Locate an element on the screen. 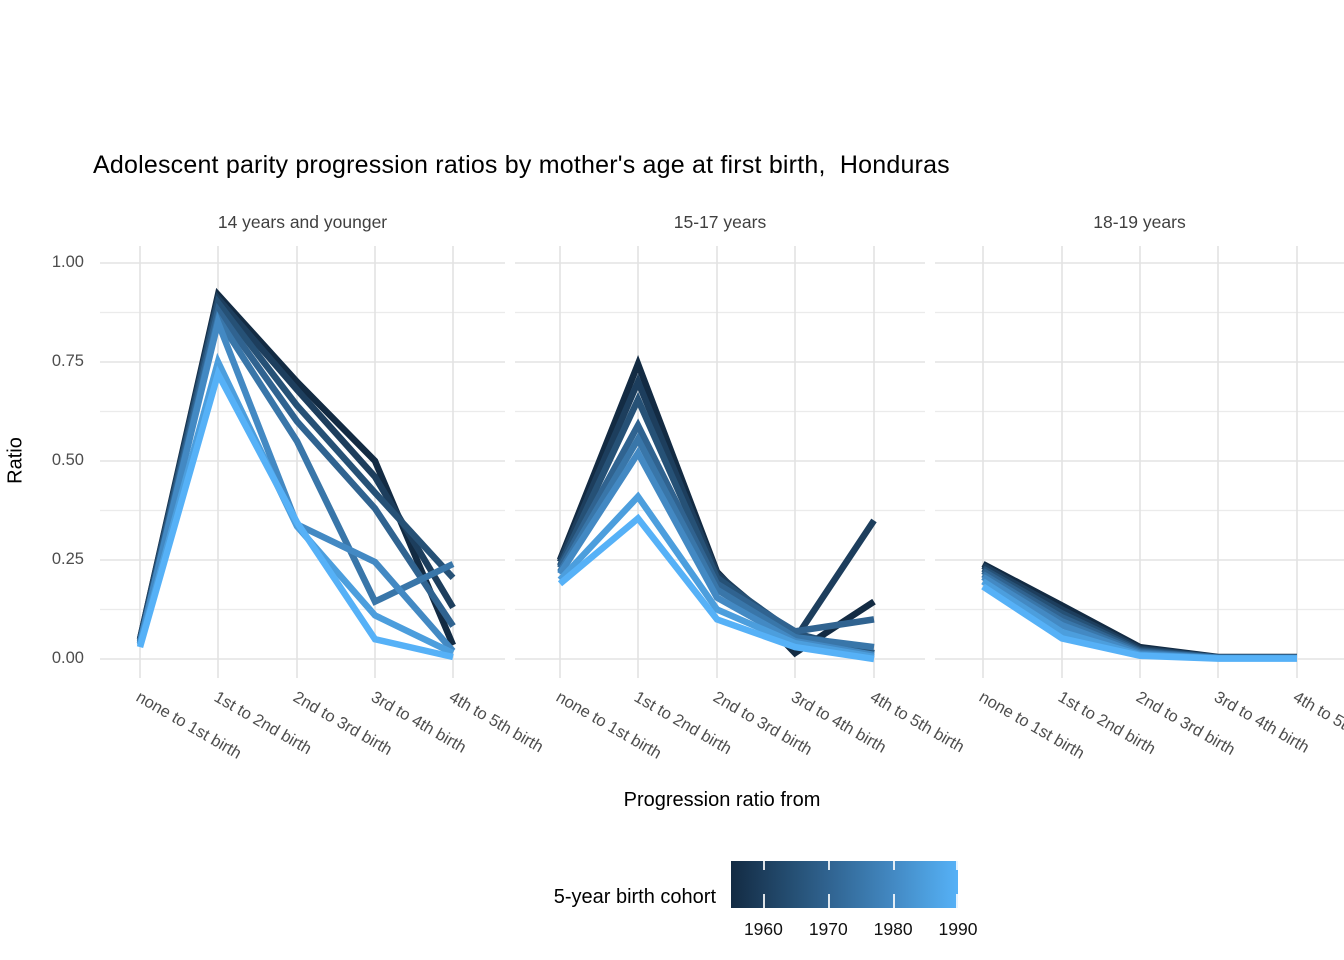  y-tick-label: 1.00 is located at coordinates (67, 262).